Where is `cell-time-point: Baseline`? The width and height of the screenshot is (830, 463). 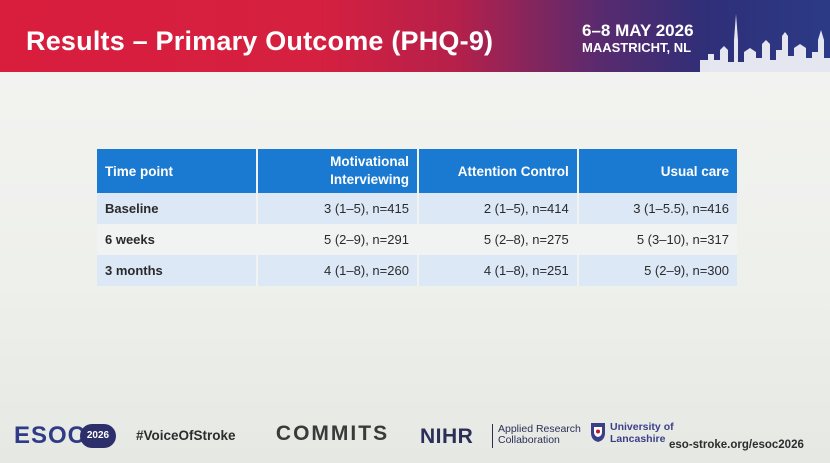 cell-time-point: Baseline is located at coordinates (177, 208).